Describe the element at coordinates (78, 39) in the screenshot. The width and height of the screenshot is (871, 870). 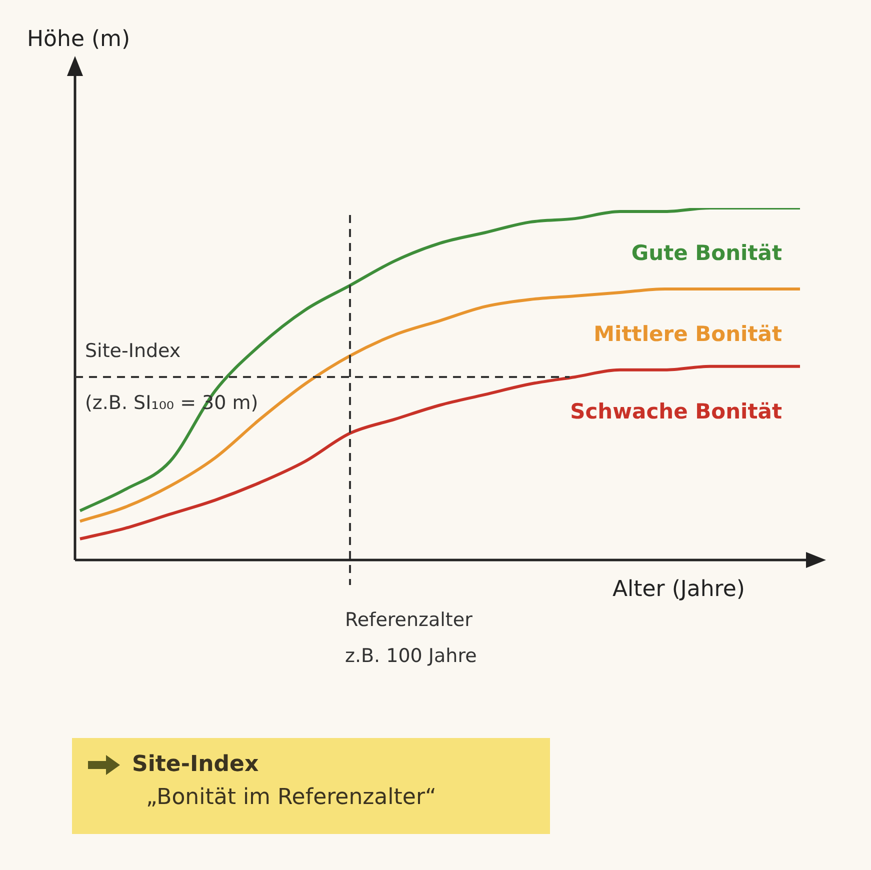
I see `text: Höhe (m)` at that location.